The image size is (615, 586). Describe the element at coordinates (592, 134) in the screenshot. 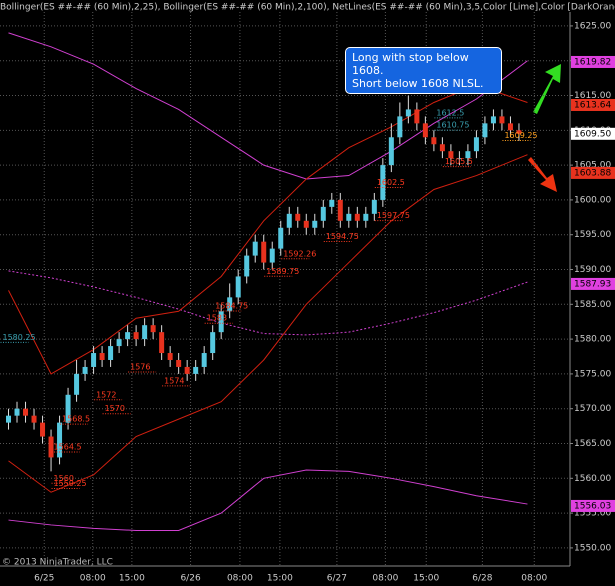

I see `price-badge-label: 1609.50` at that location.